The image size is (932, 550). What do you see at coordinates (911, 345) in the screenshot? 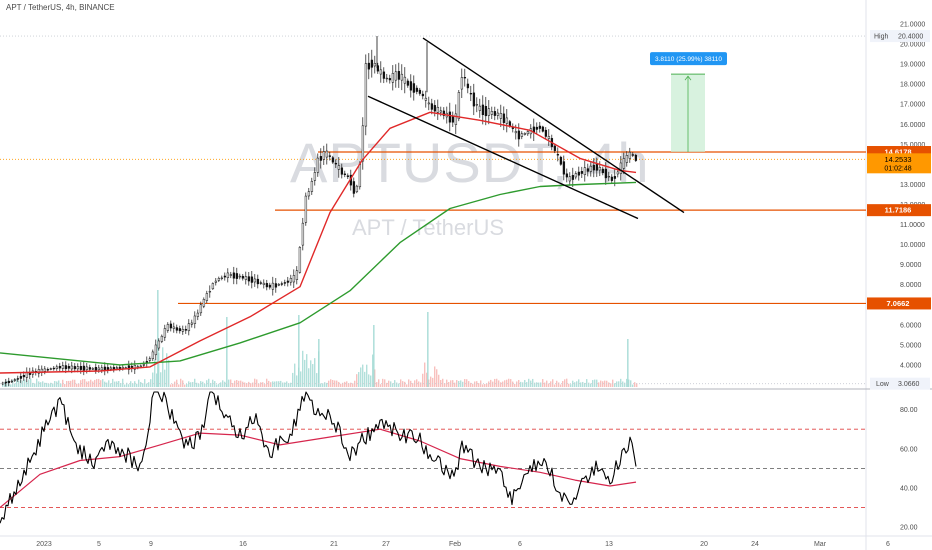
I see `y-tick-label: 5.0000` at bounding box center [911, 345].